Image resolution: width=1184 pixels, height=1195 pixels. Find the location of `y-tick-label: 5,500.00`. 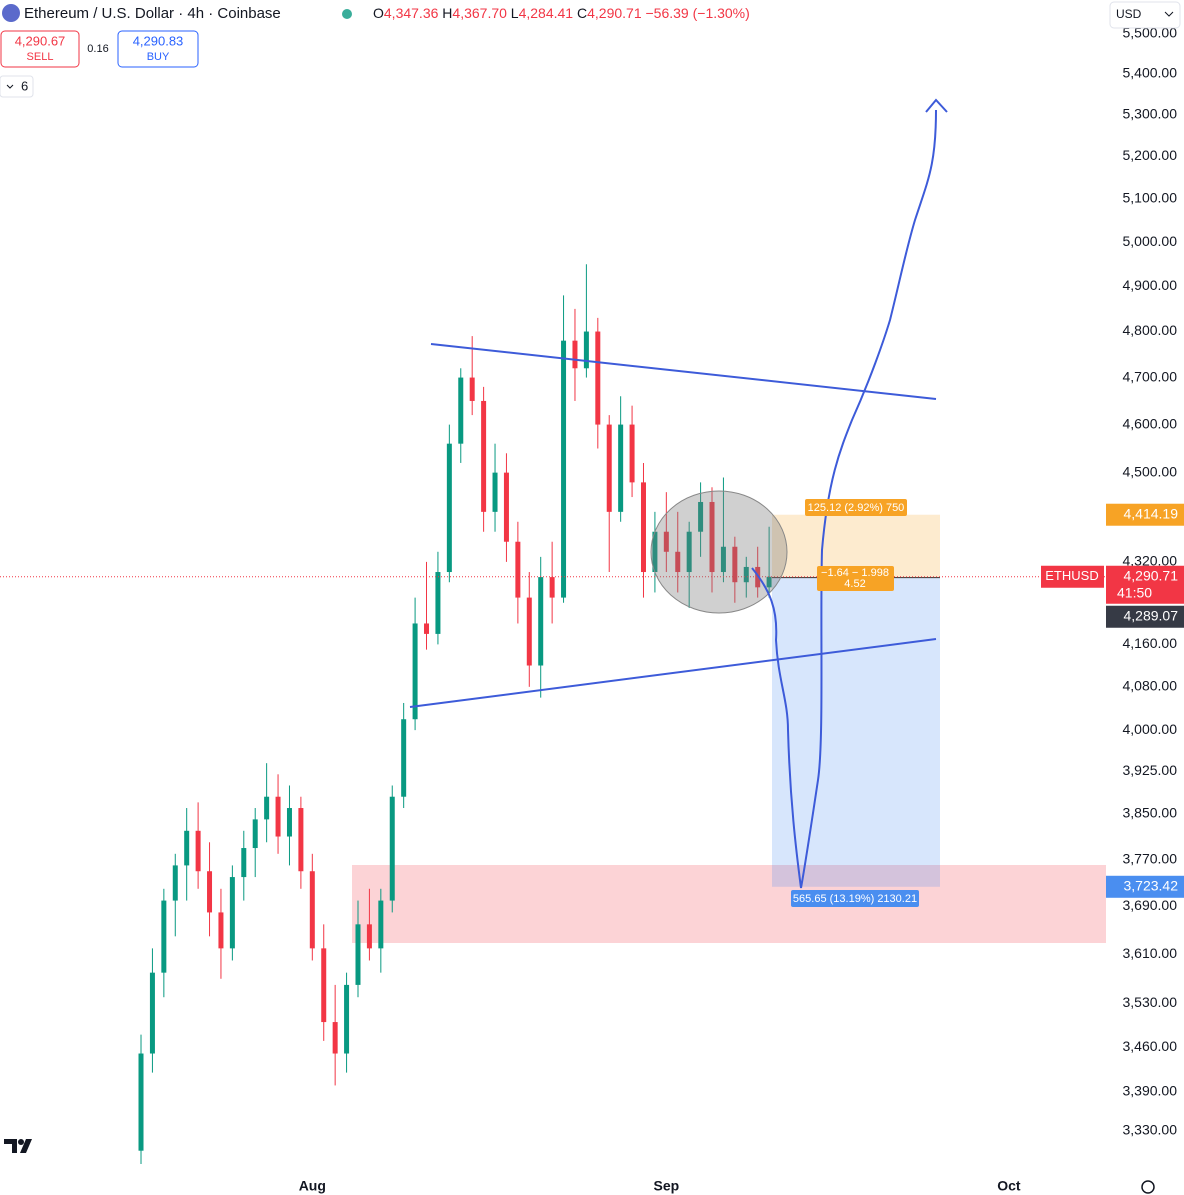

y-tick-label: 5,500.00 is located at coordinates (1150, 33).